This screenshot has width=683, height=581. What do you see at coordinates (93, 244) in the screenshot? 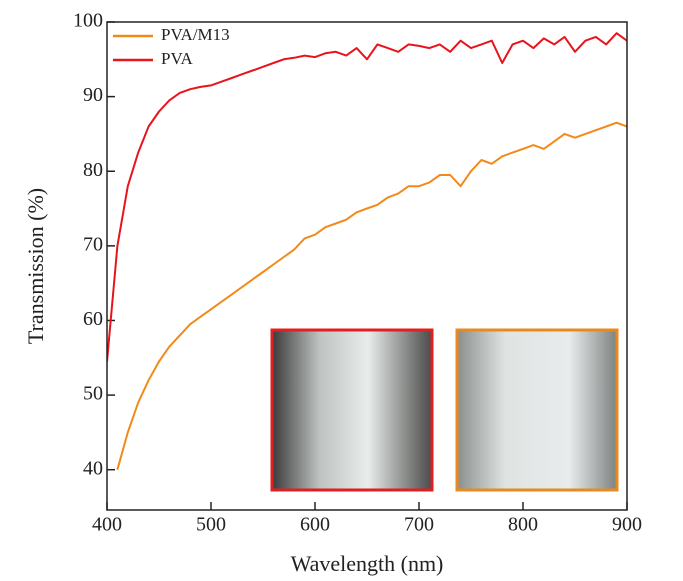
I see `y-tick-label: 70` at bounding box center [93, 244].